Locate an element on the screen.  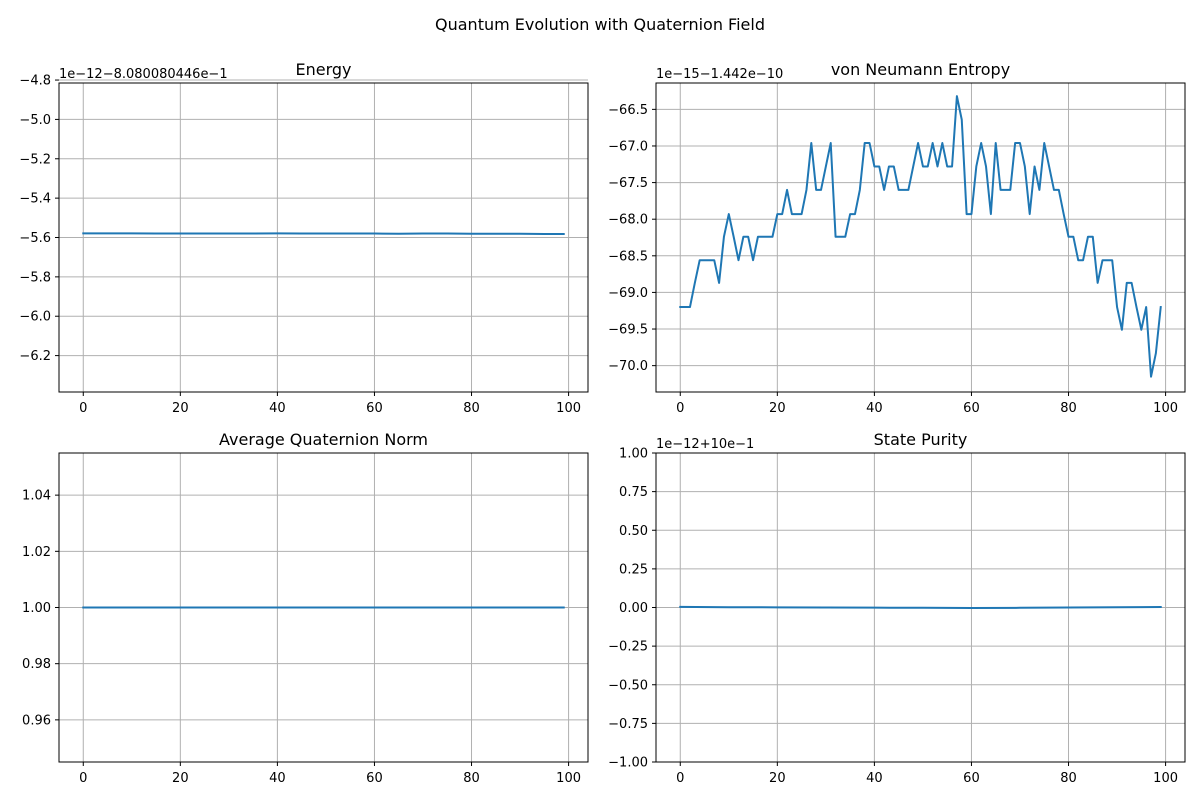
y-offset-label: 1e−12−8.080080446e−1 is located at coordinates (143, 74).